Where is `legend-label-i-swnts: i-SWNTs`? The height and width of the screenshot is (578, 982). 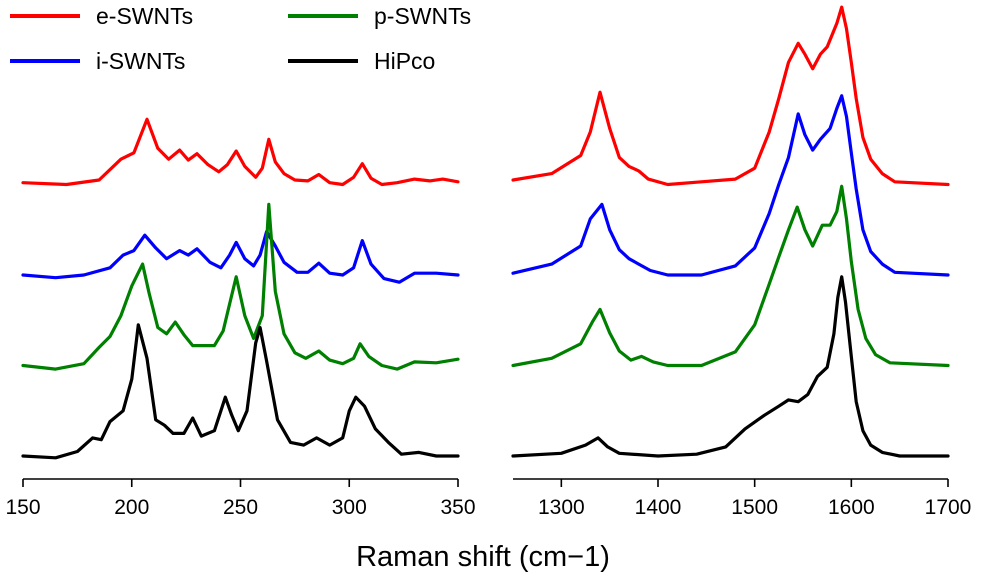 legend-label-i-swnts: i-SWNTs is located at coordinates (140, 61).